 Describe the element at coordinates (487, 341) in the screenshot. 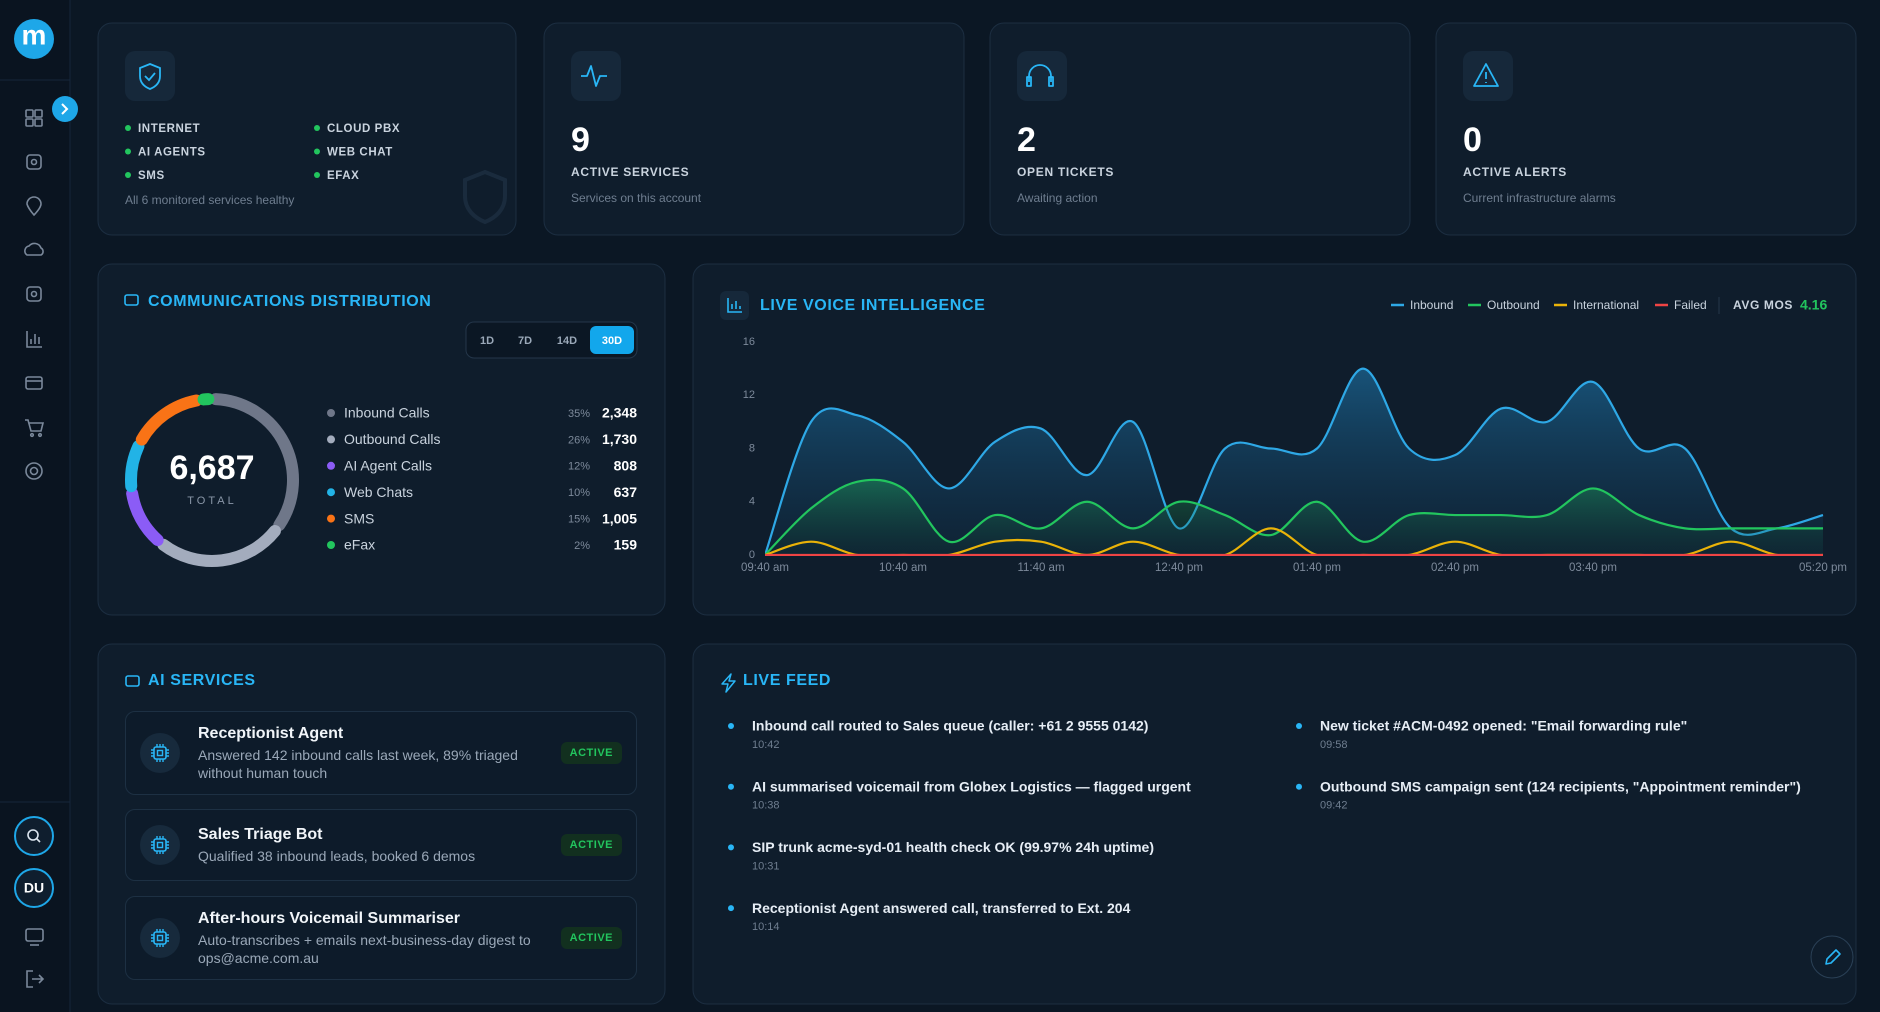

I see `range-button: 1D` at that location.